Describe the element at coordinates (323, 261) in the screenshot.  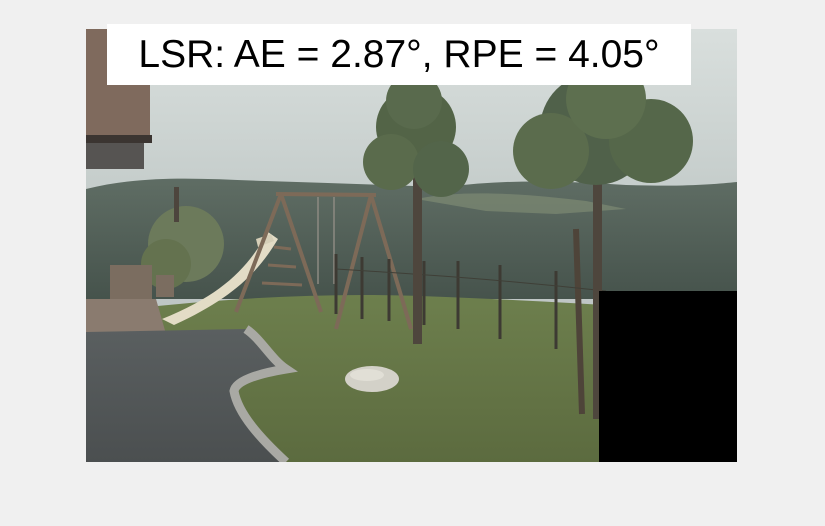
I see `swing-set` at that location.